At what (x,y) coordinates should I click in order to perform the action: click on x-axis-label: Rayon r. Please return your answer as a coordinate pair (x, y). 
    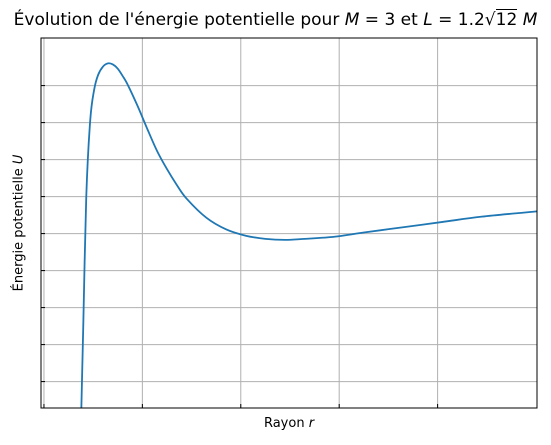
    Looking at the image, I should click on (289, 423).